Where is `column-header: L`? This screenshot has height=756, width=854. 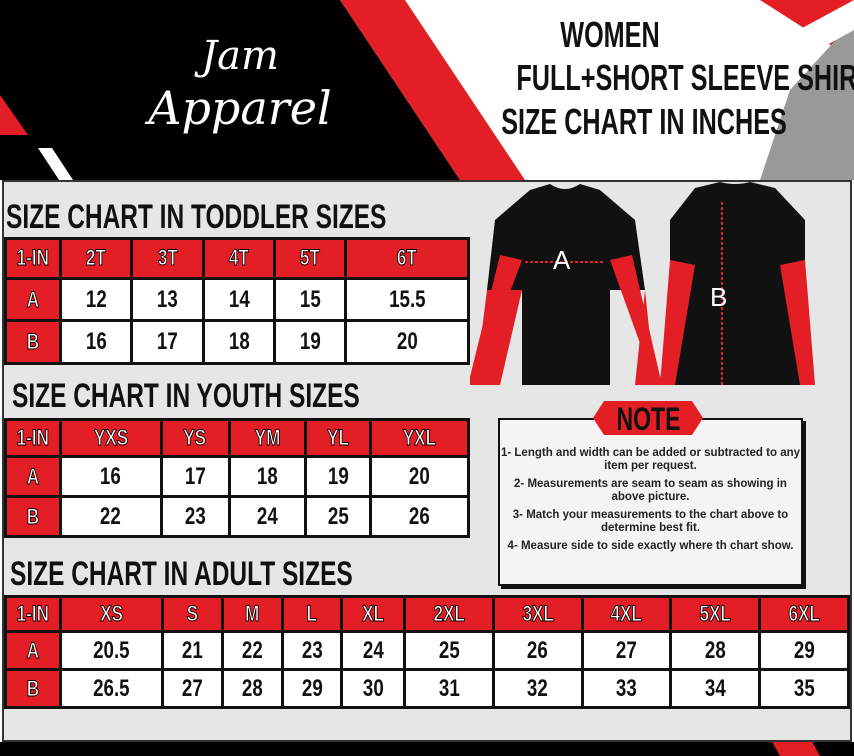 column-header: L is located at coordinates (312, 614).